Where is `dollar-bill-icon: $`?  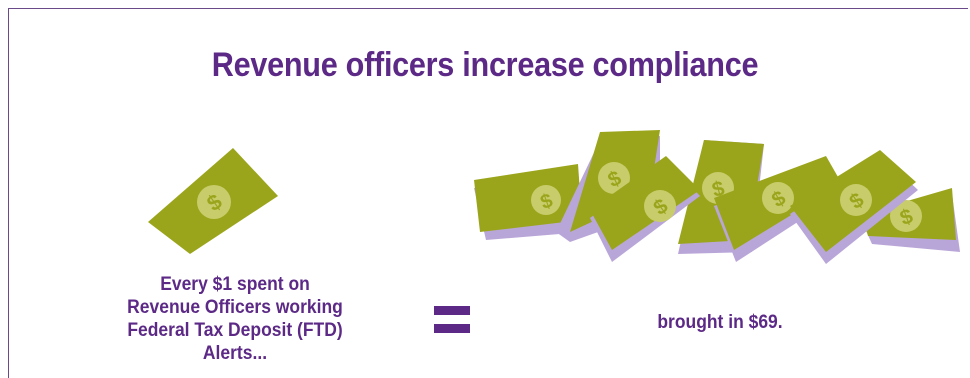
dollar-bill-icon: $ is located at coordinates (213, 201).